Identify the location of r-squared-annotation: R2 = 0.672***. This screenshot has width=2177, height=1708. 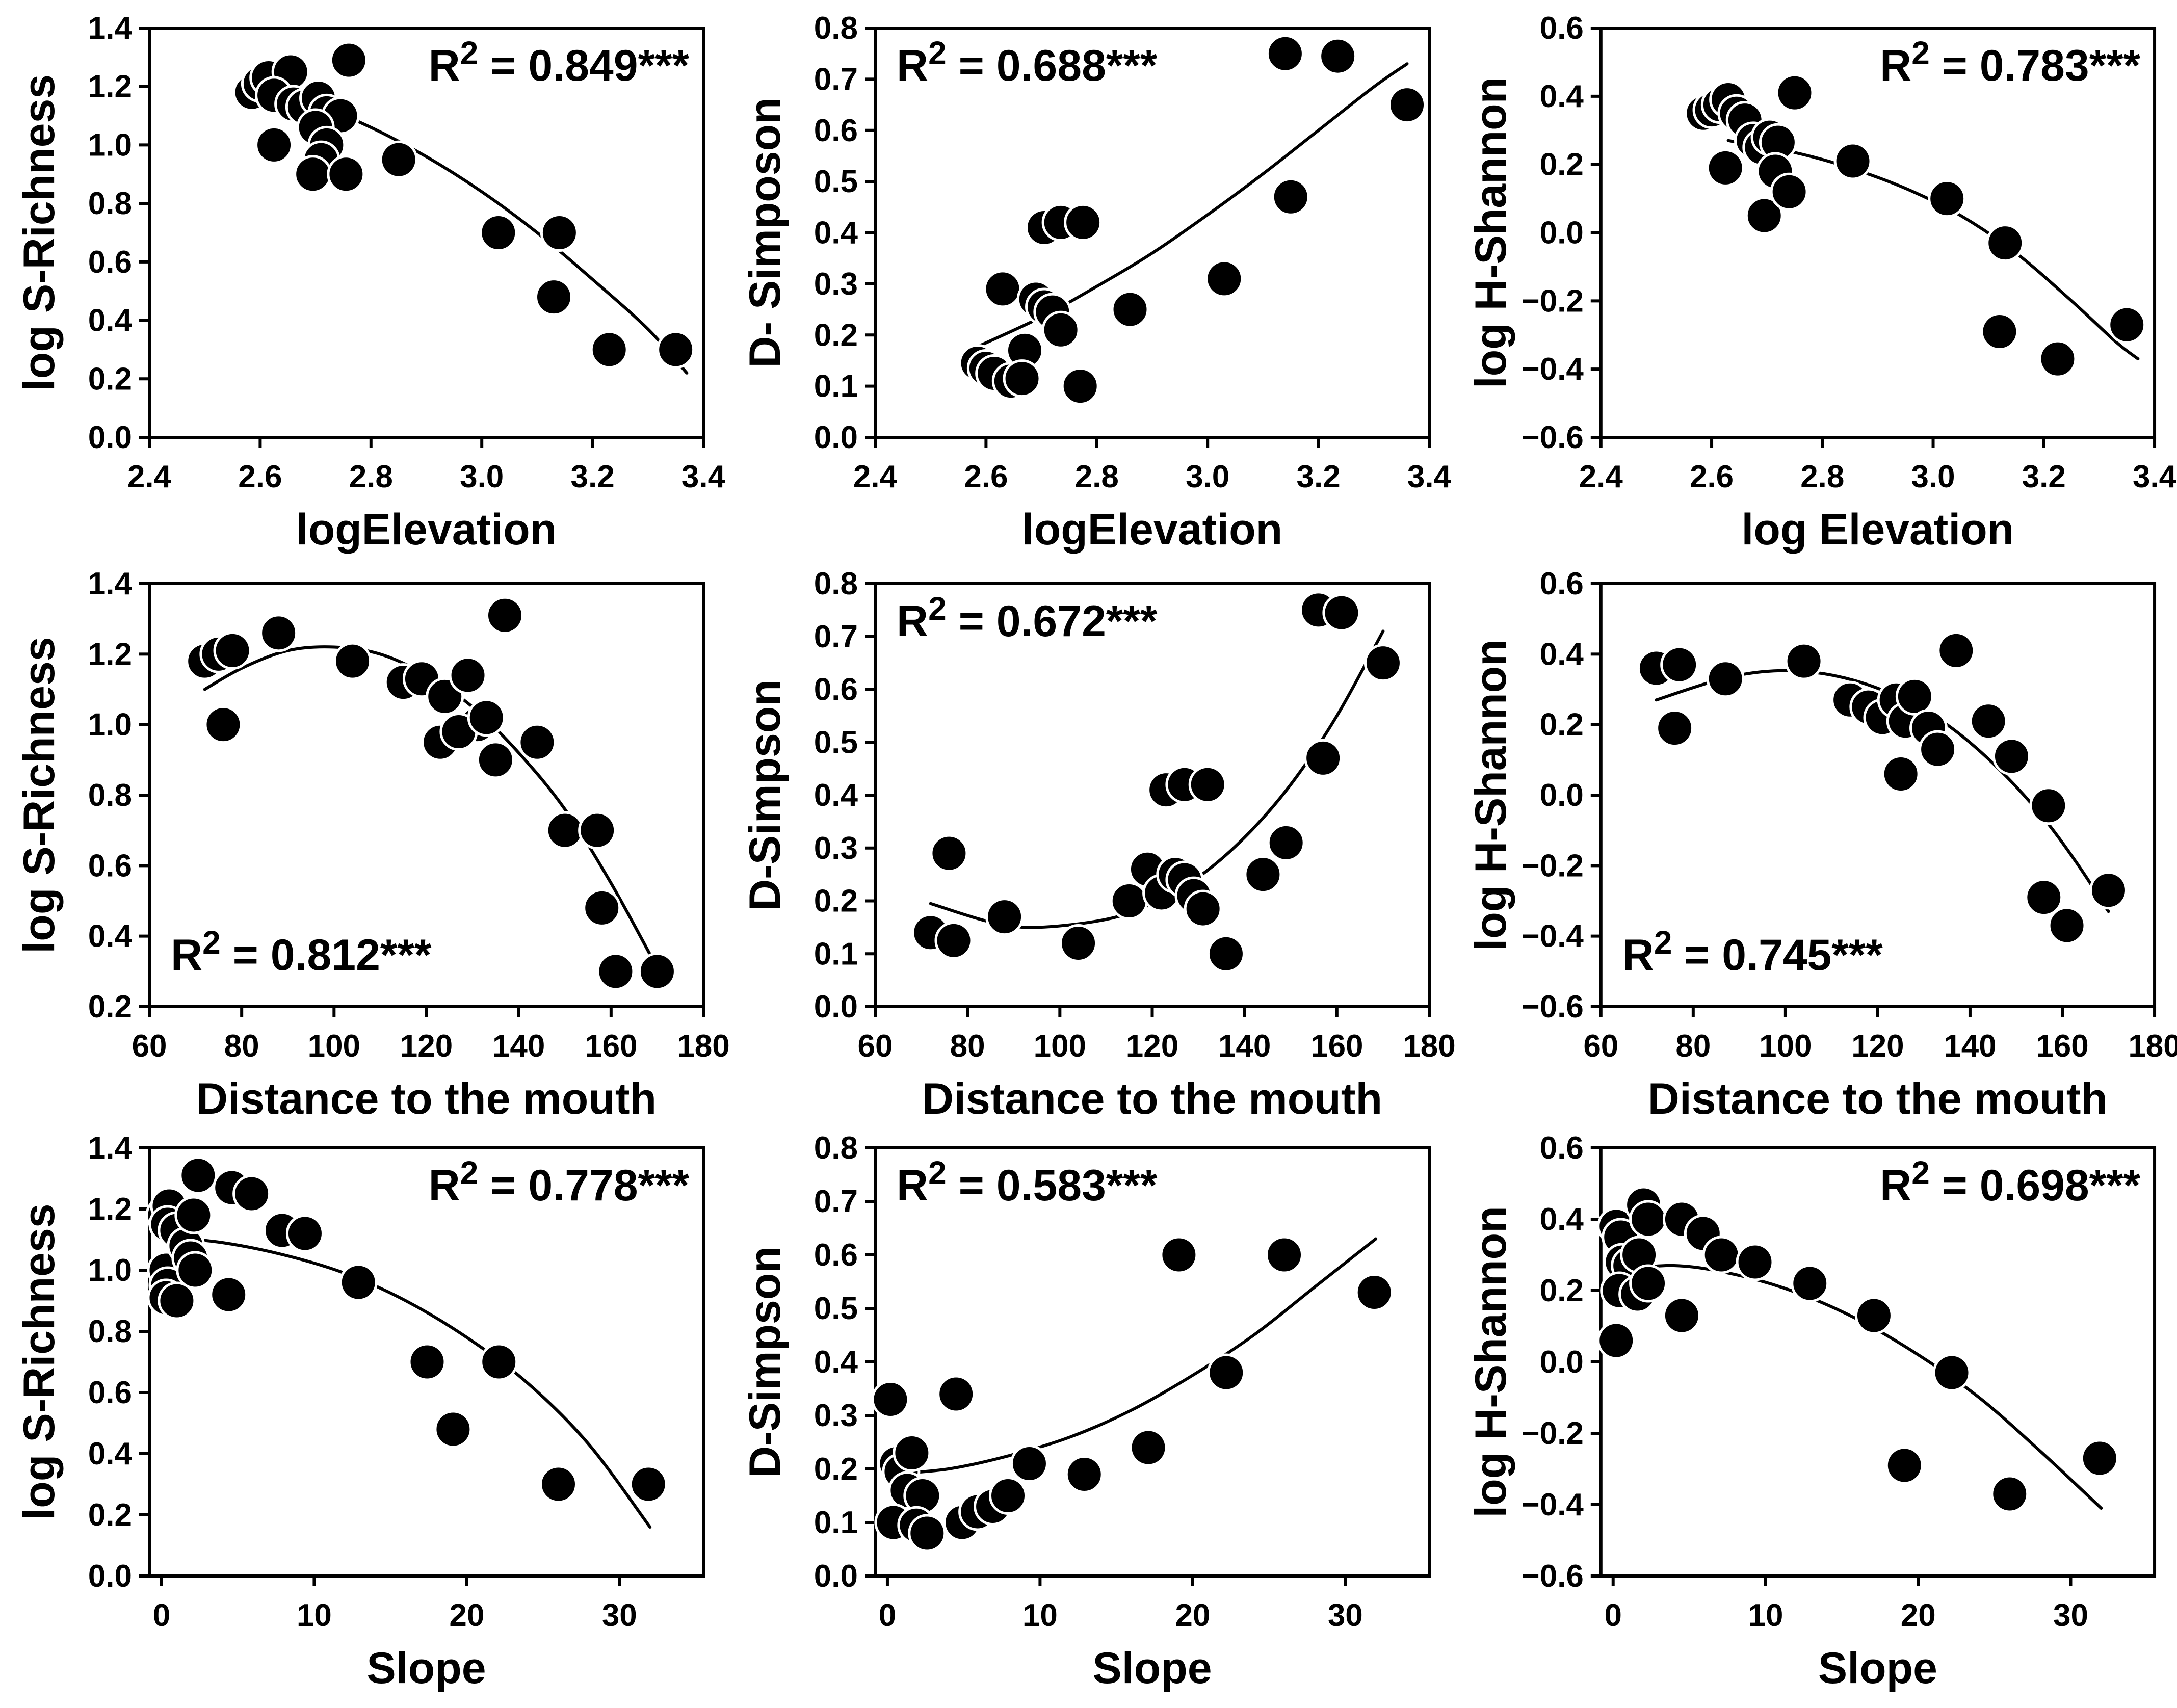
(1027, 618).